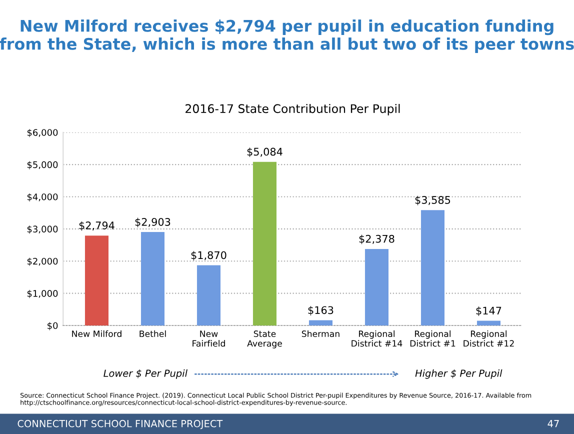  What do you see at coordinates (42, 262) in the screenshot?
I see `y-tick-label: $2,000` at bounding box center [42, 262].